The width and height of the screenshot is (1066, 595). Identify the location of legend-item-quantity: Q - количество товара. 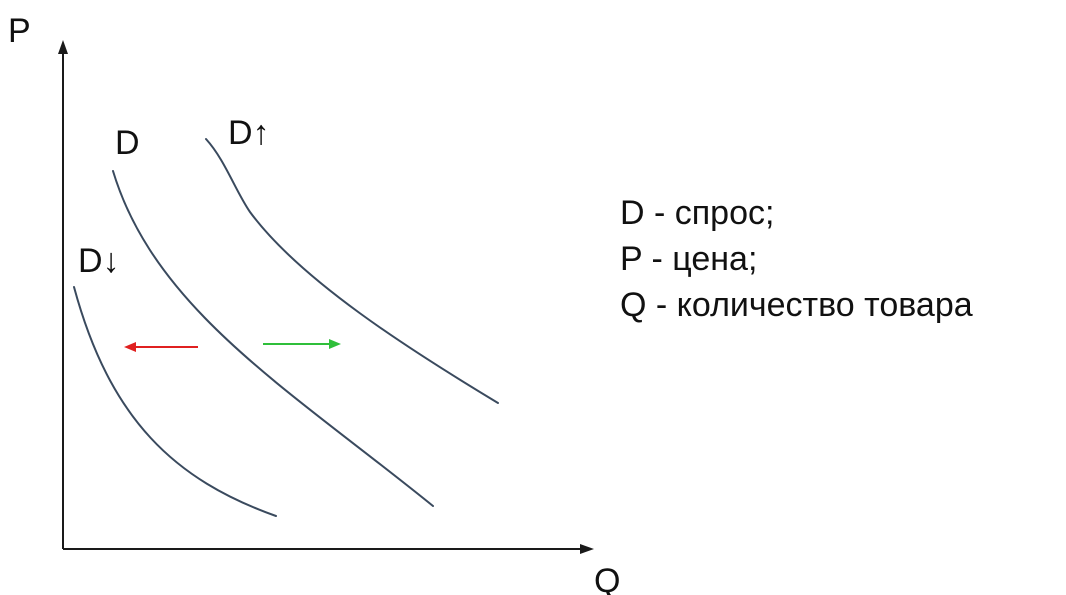
(796, 305).